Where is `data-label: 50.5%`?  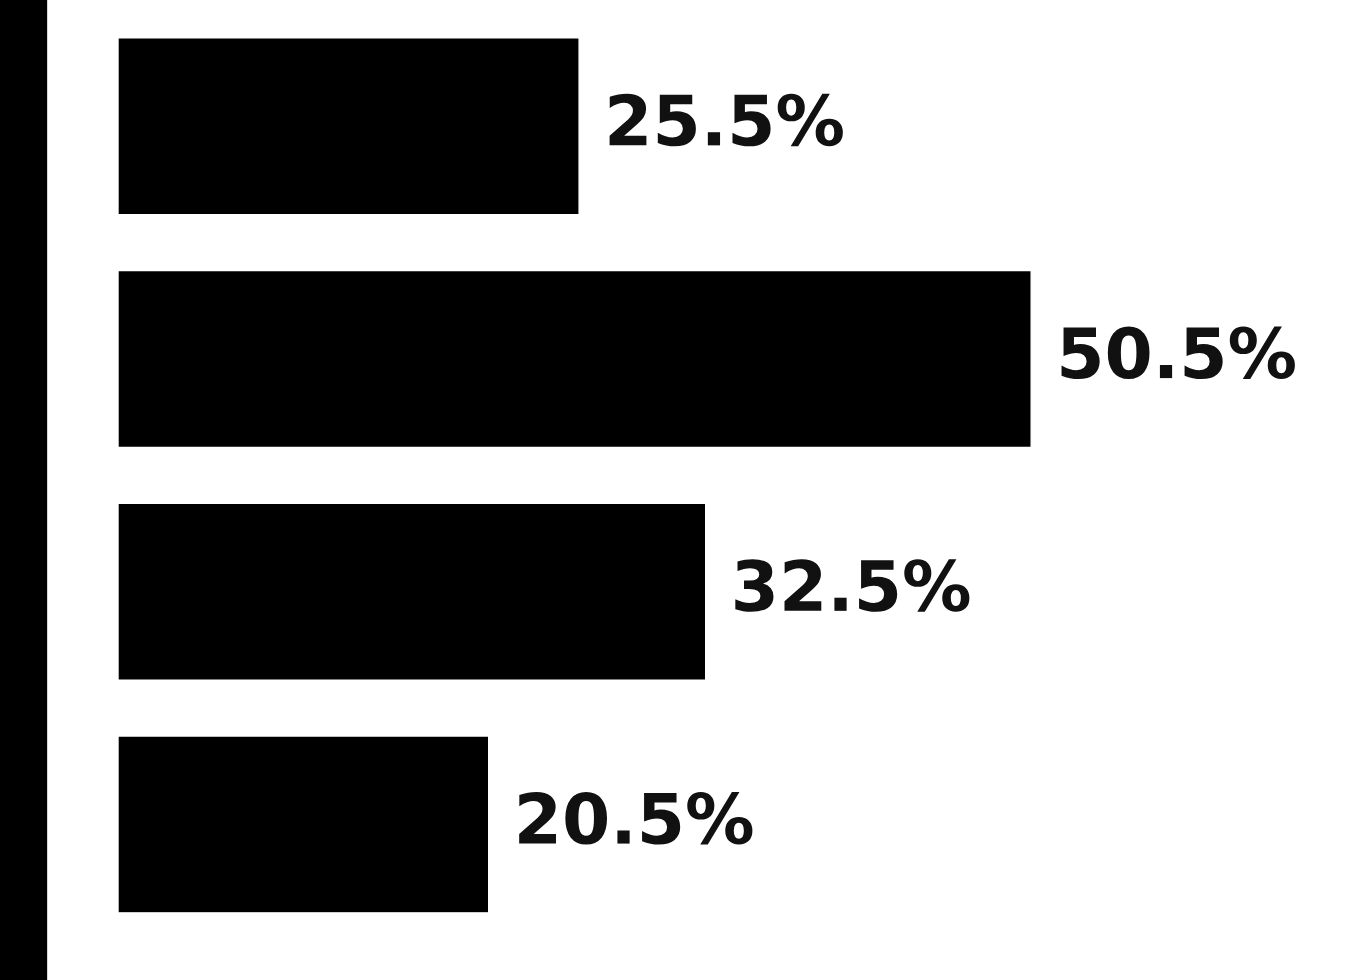
data-label: 50.5% is located at coordinates (1178, 353).